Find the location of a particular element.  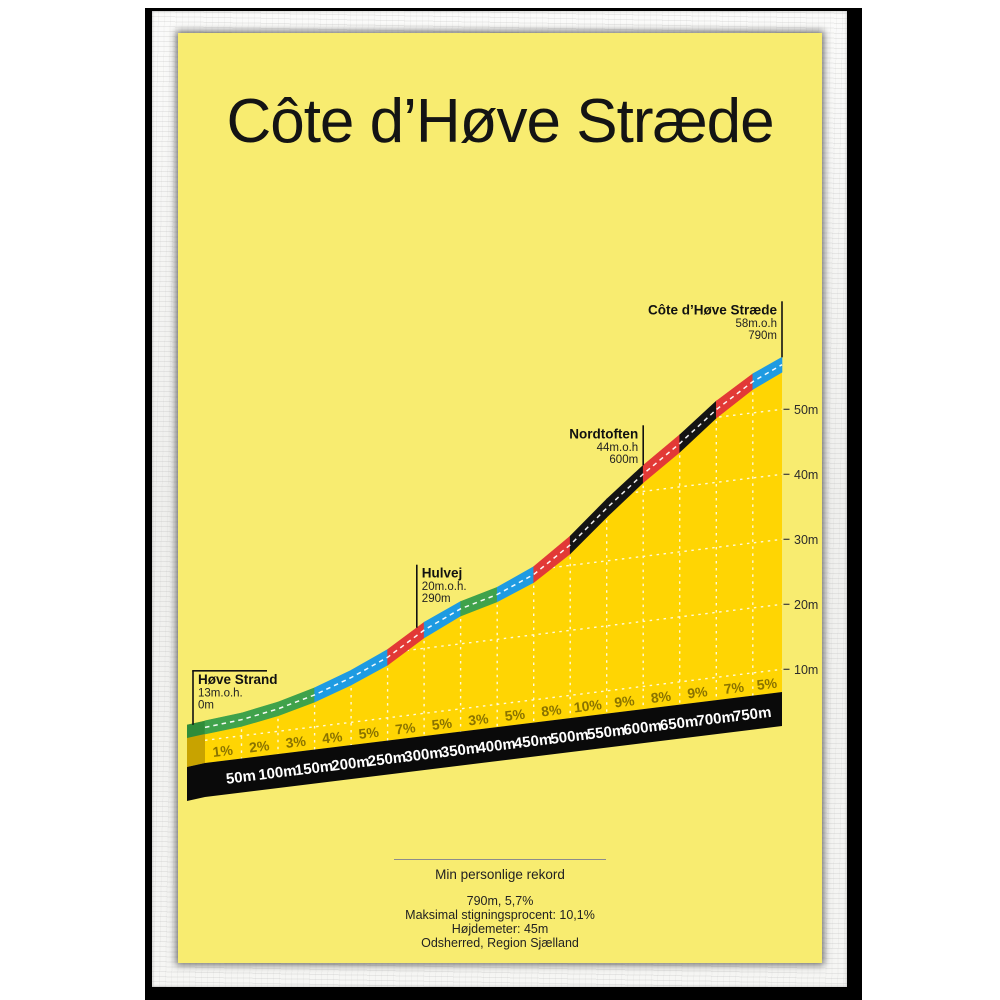

svg-text: 200m is located at coordinates (350, 764).